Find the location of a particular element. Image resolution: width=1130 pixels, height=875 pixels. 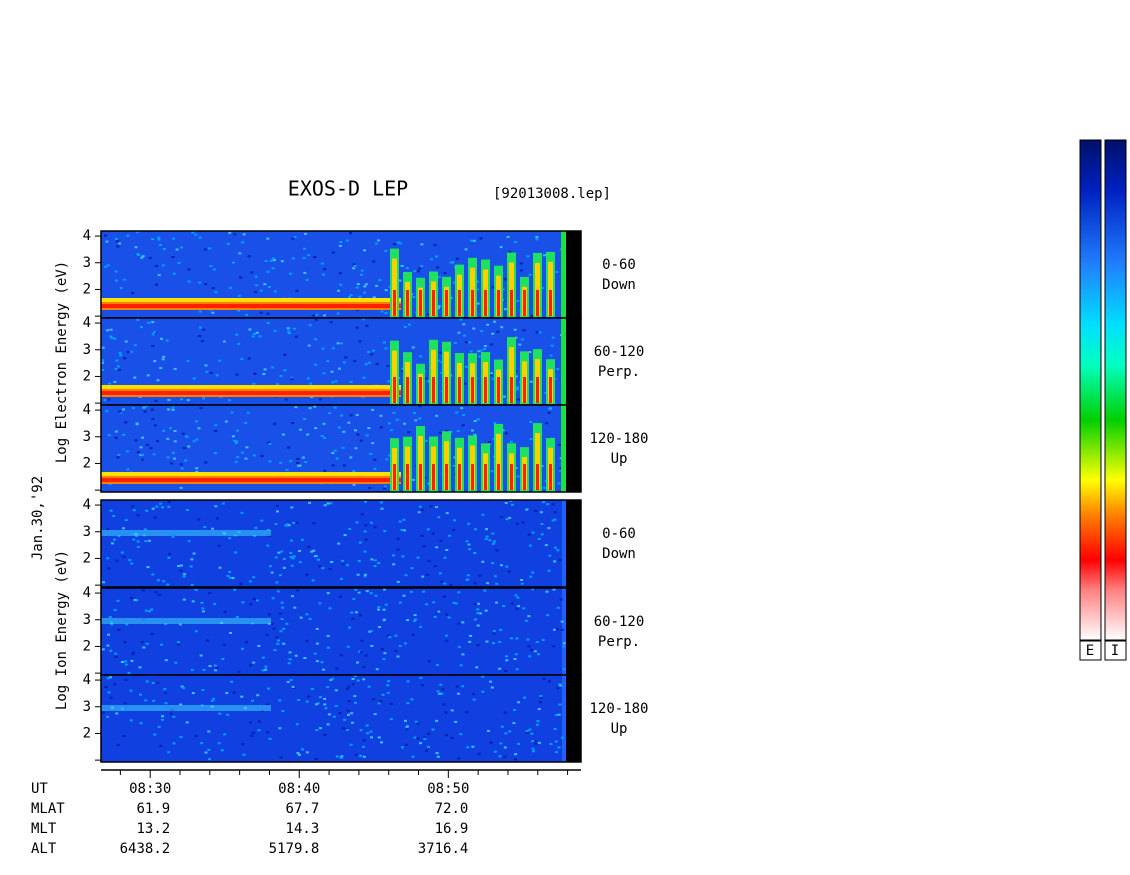

burst is located at coordinates (407, 390).